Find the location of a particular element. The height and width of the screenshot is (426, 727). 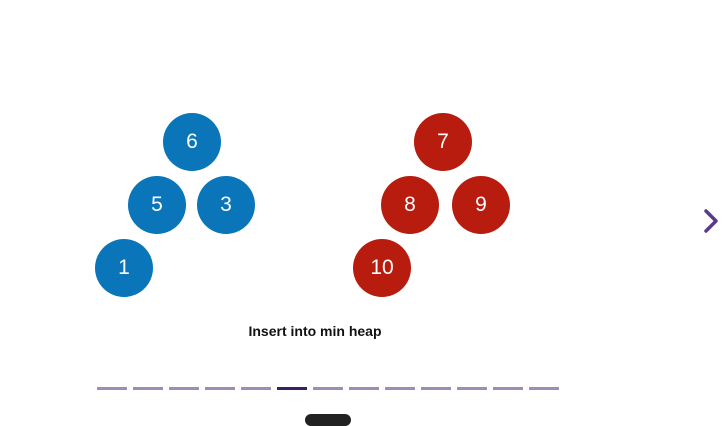

heap-node: 8 is located at coordinates (410, 205).